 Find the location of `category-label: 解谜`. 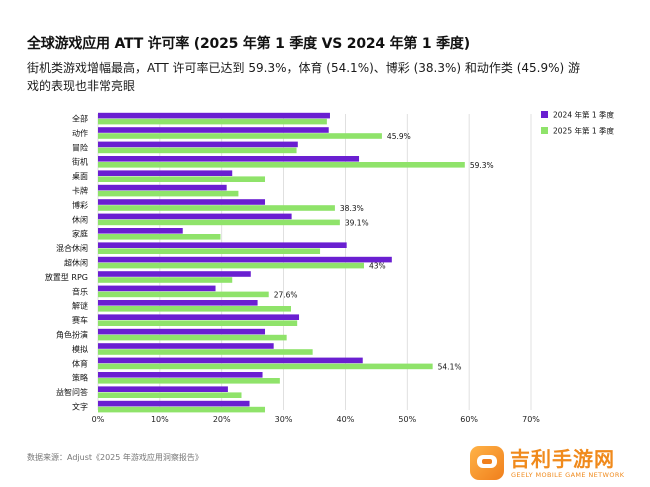

category-label: 解谜 is located at coordinates (80, 306).